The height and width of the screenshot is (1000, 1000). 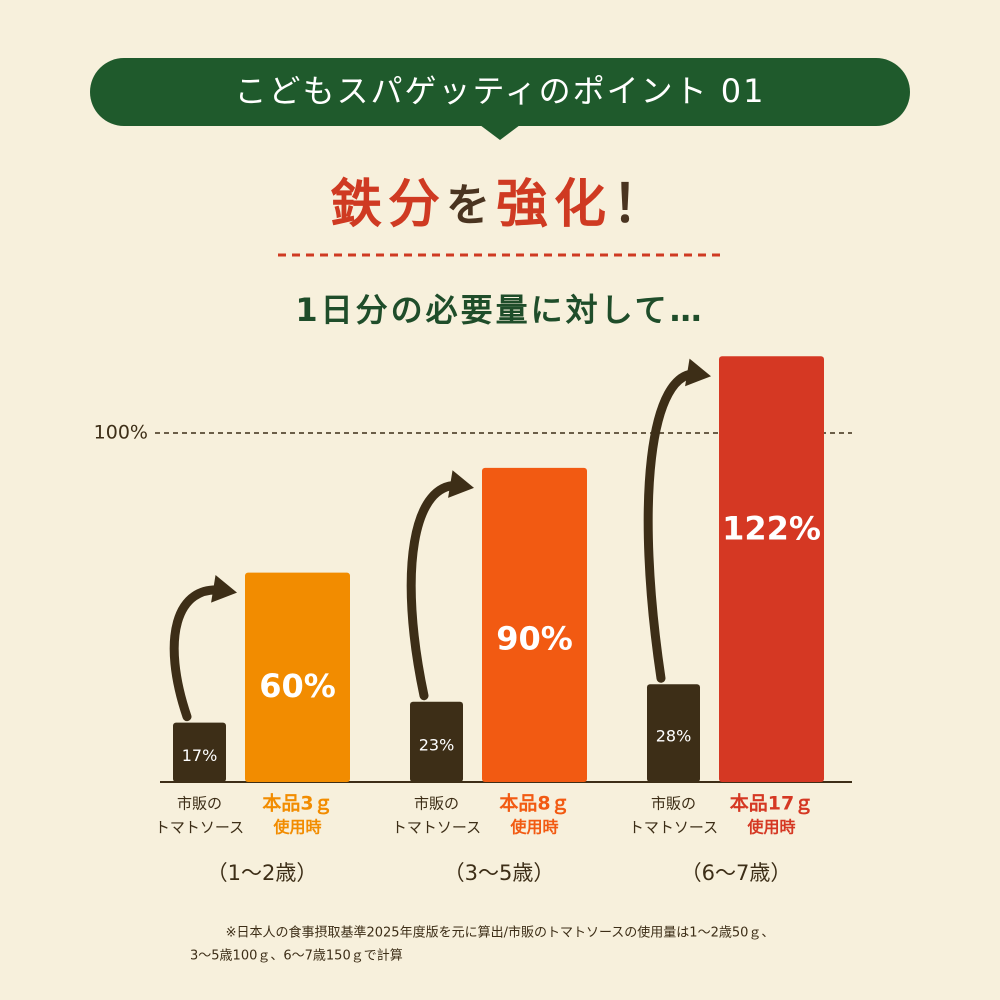 What do you see at coordinates (736, 873) in the screenshot?
I see `category-label: （6〜7歳）` at bounding box center [736, 873].